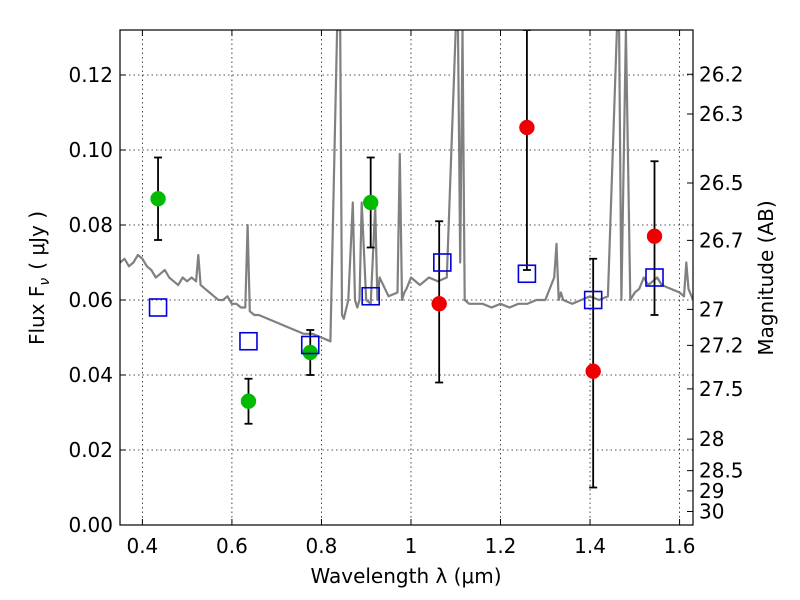  What do you see at coordinates (45, 282) in the screenshot?
I see `y-axis-title-subscript: ν` at bounding box center [45, 282].